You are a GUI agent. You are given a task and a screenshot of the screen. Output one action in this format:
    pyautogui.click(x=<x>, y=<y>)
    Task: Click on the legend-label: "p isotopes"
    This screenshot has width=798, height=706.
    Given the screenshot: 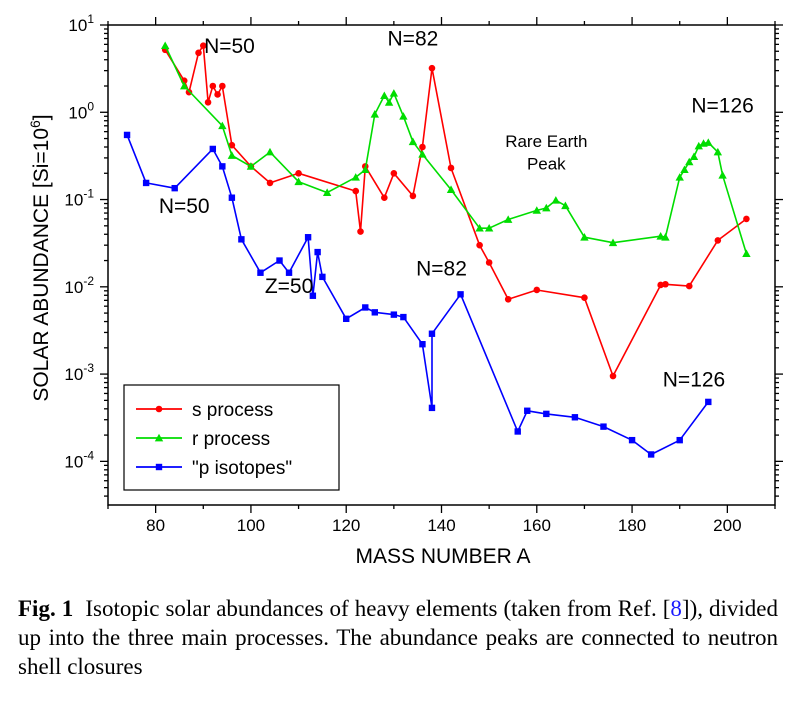 What is the action you would take?
    pyautogui.click(x=242, y=468)
    